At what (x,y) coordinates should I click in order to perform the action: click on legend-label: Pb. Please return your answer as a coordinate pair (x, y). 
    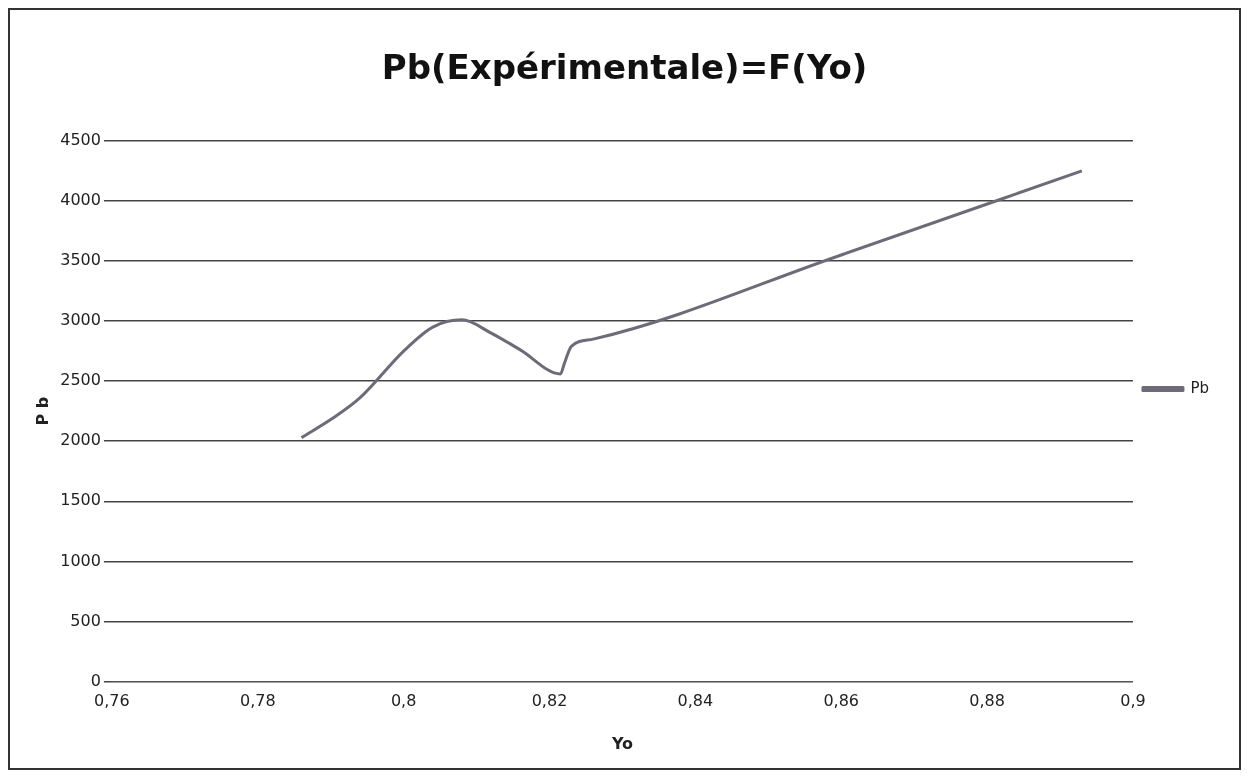
    Looking at the image, I should click on (1200, 387).